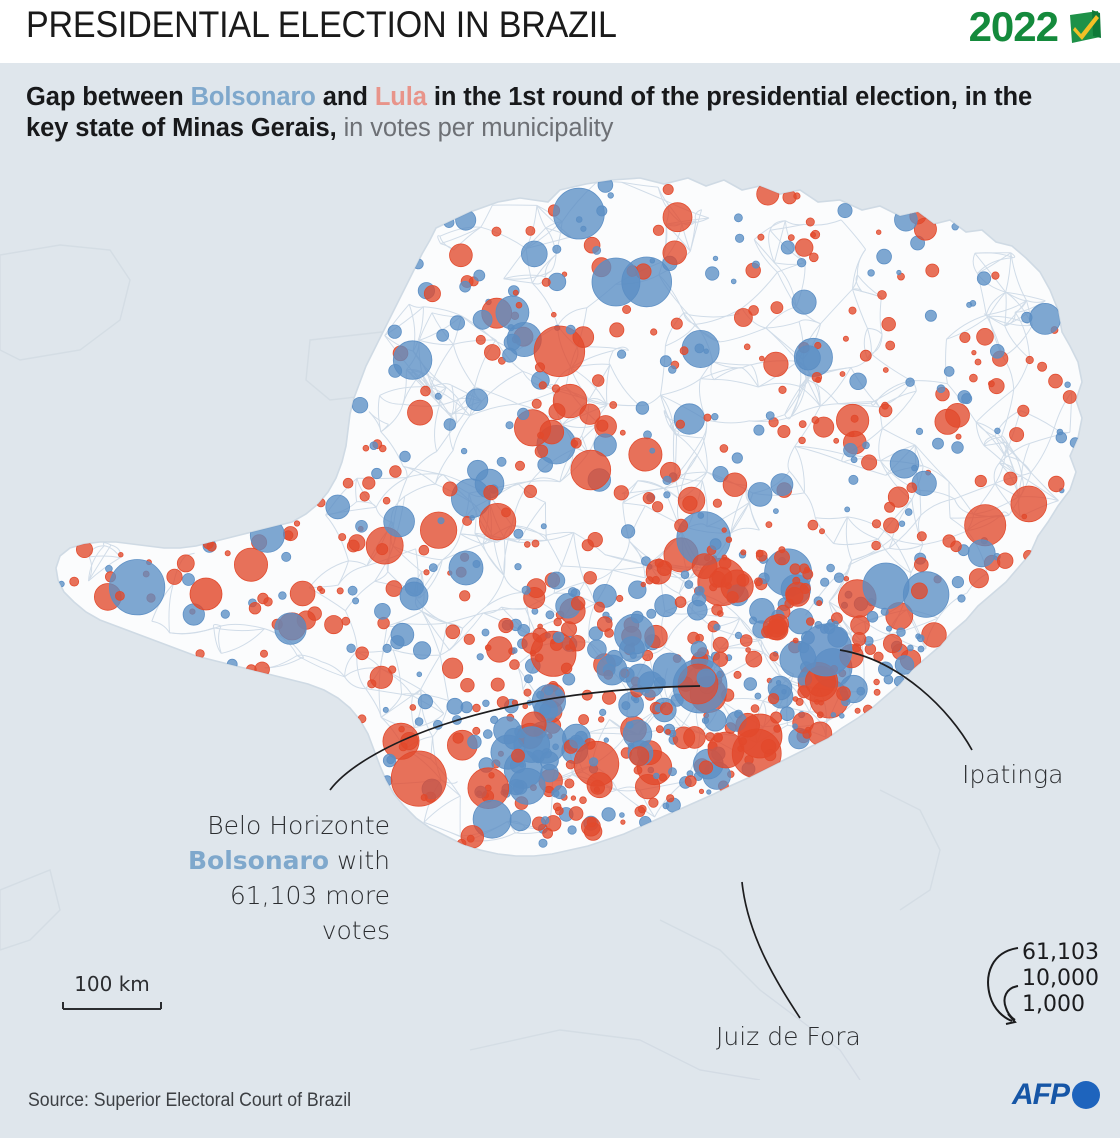 Image resolution: width=1120 pixels, height=1138 pixels. Describe the element at coordinates (112, 984) in the screenshot. I see `scale-bar-label: 100 km` at that location.